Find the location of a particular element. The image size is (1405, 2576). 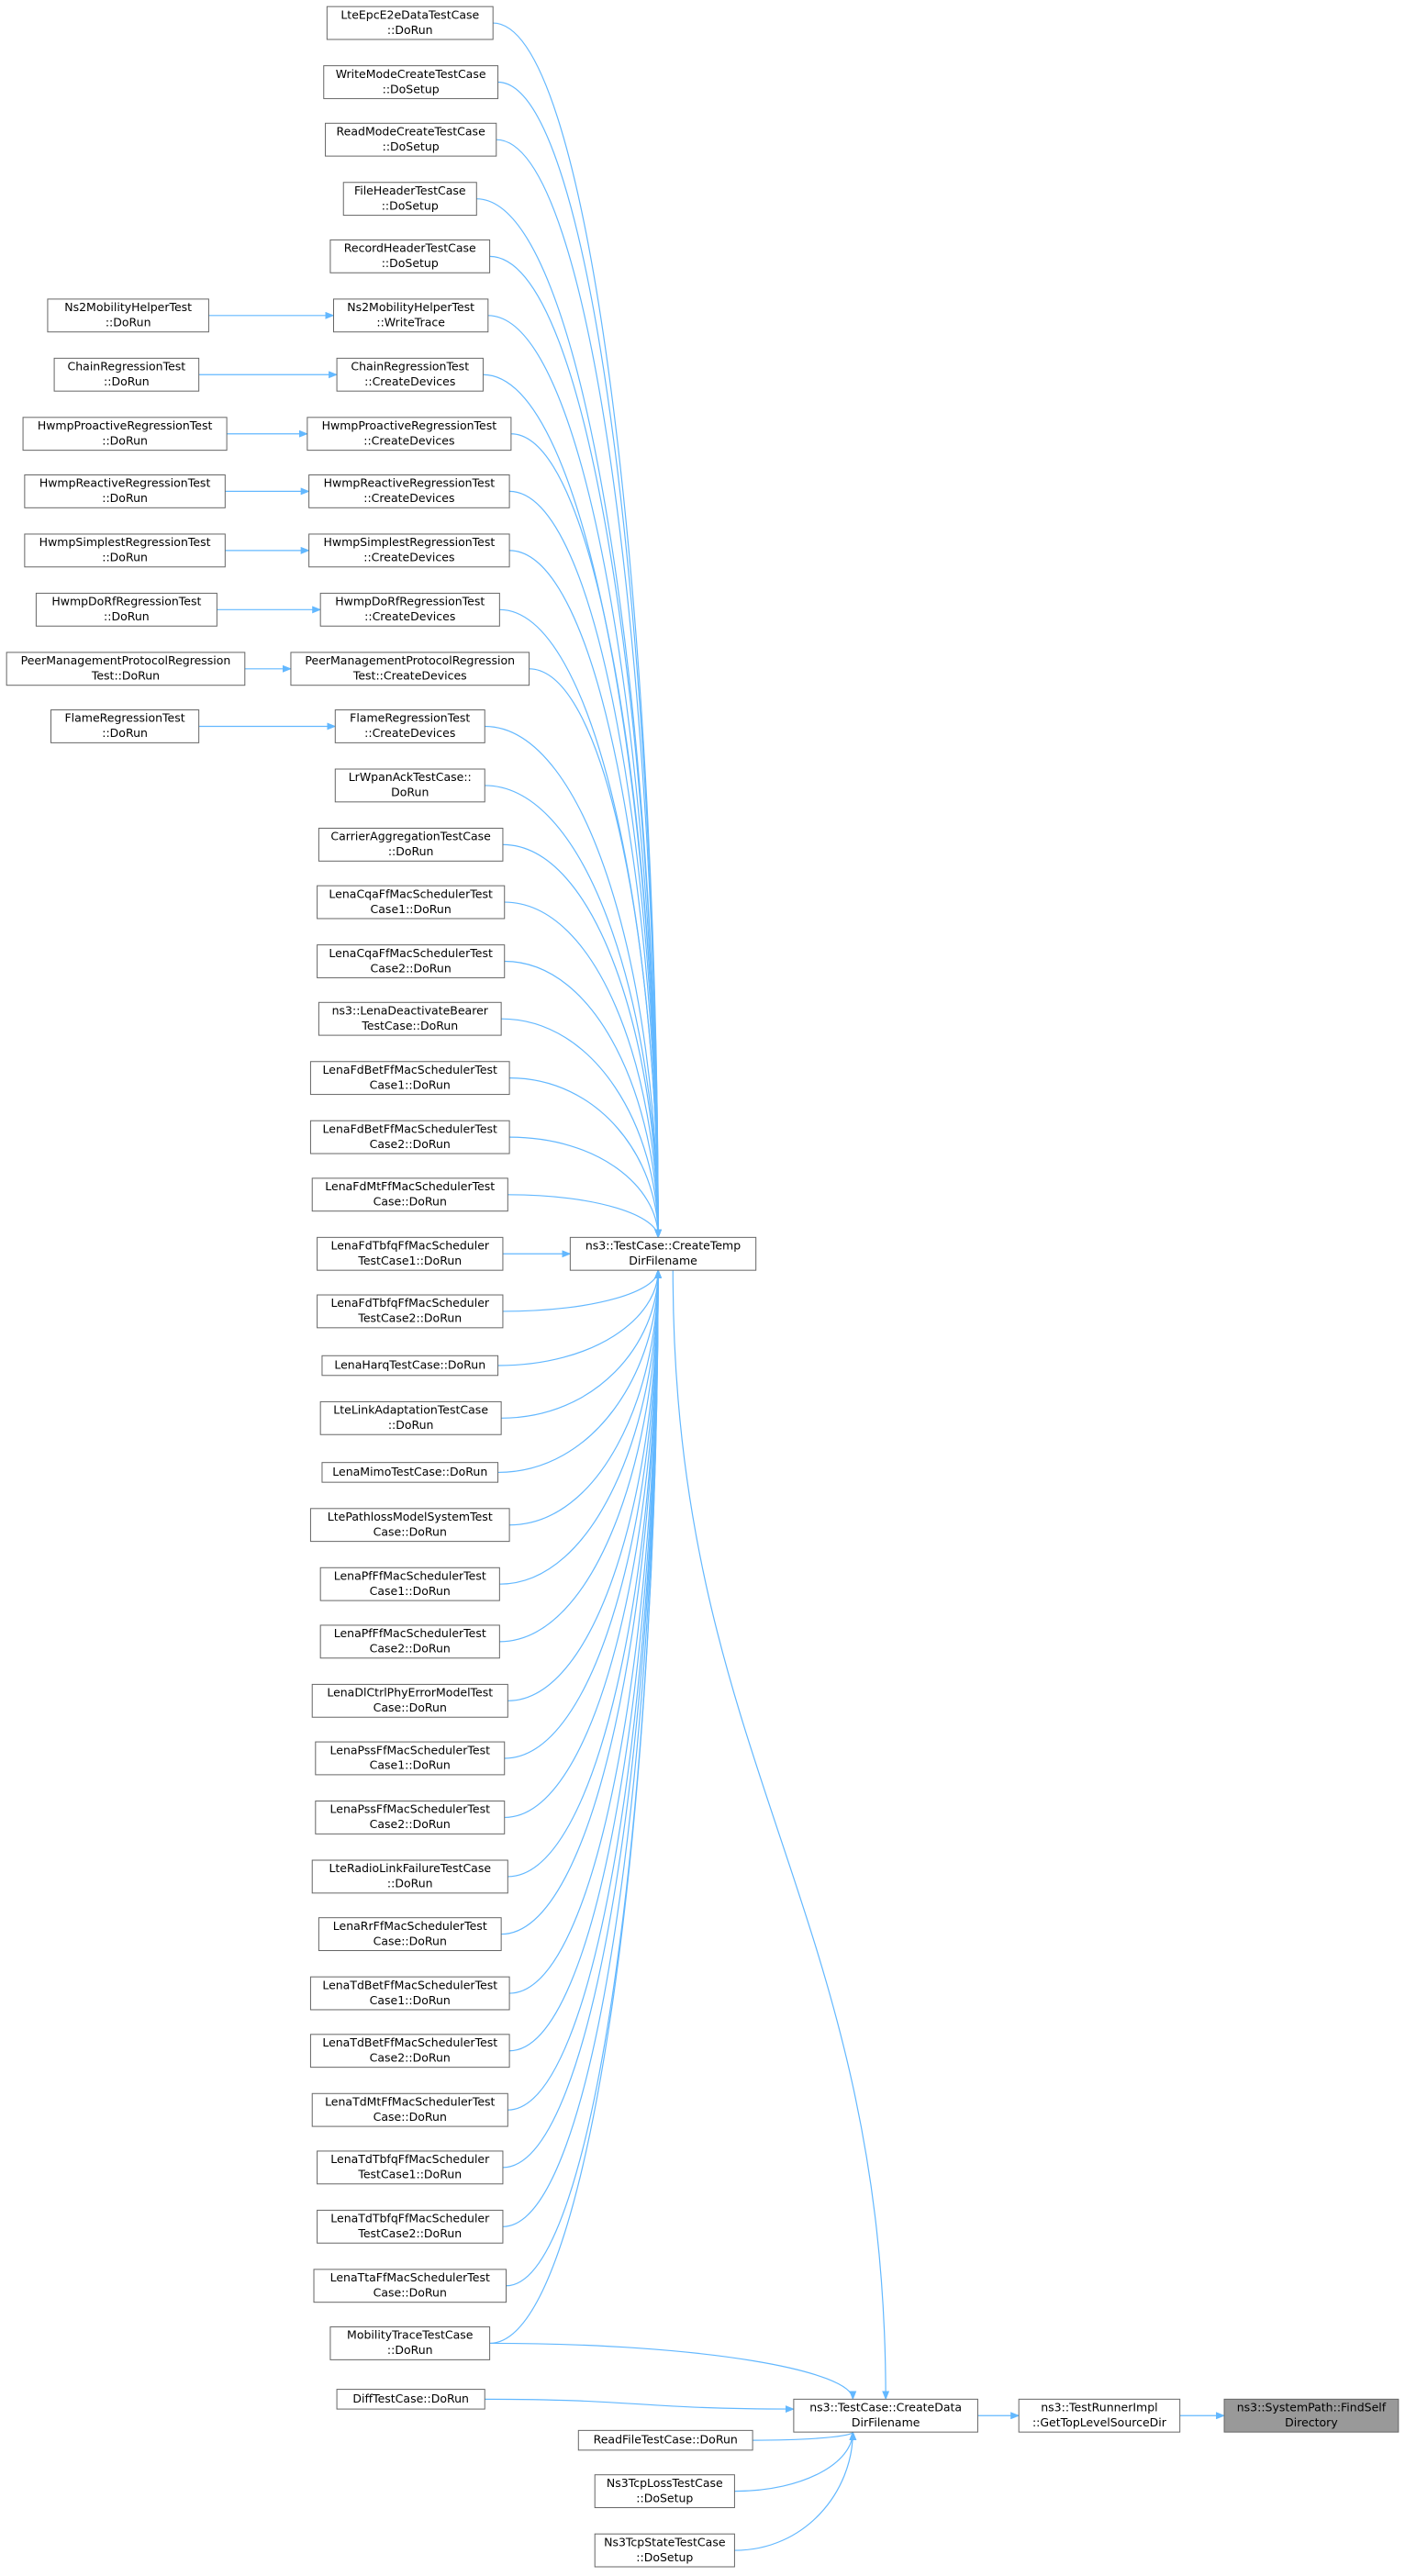

node-label: LenaRrFfMacSchedulerTest is located at coordinates (410, 1926).